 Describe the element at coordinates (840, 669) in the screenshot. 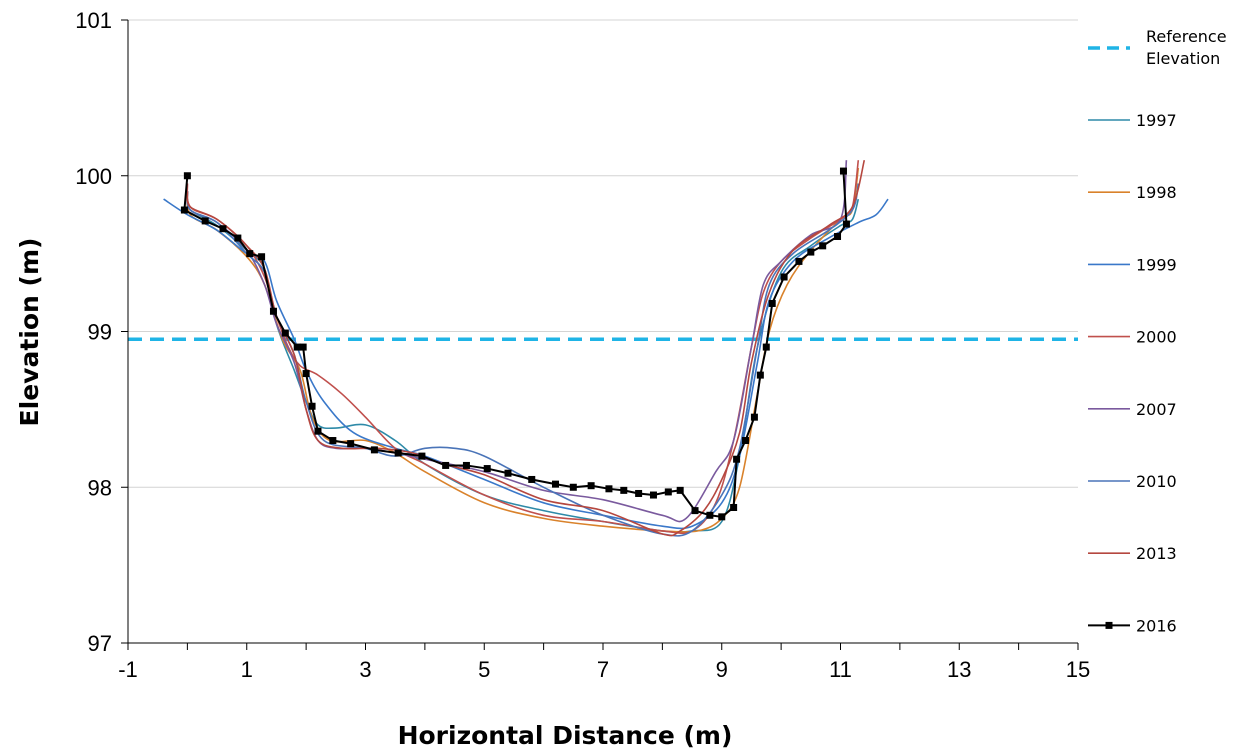

I see `x-tick-label: 11` at that location.